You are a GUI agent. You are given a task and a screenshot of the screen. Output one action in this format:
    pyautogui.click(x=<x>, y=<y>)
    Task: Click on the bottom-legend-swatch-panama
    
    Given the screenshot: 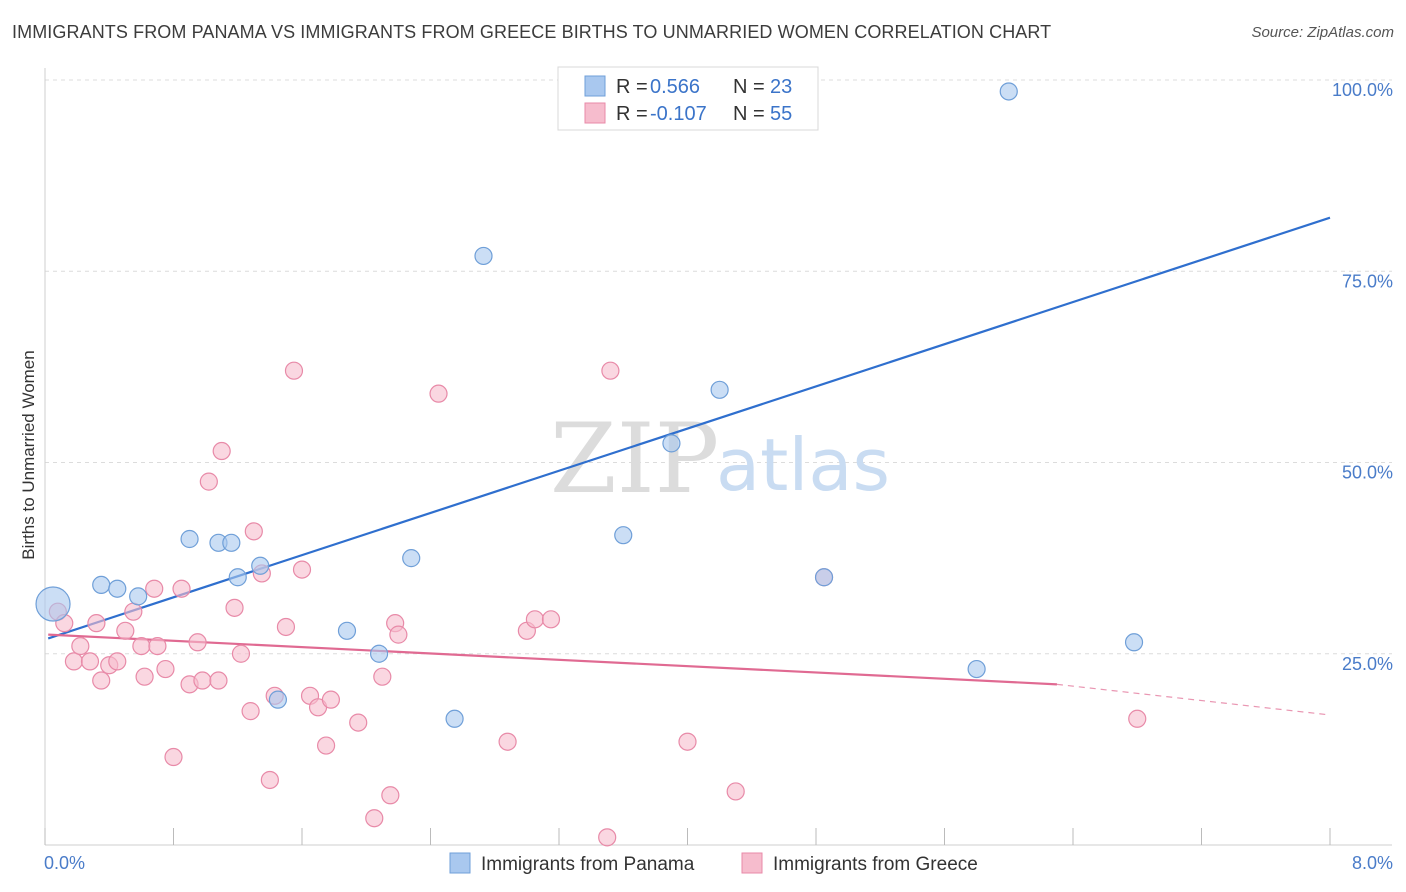 What is the action you would take?
    pyautogui.click(x=460, y=863)
    